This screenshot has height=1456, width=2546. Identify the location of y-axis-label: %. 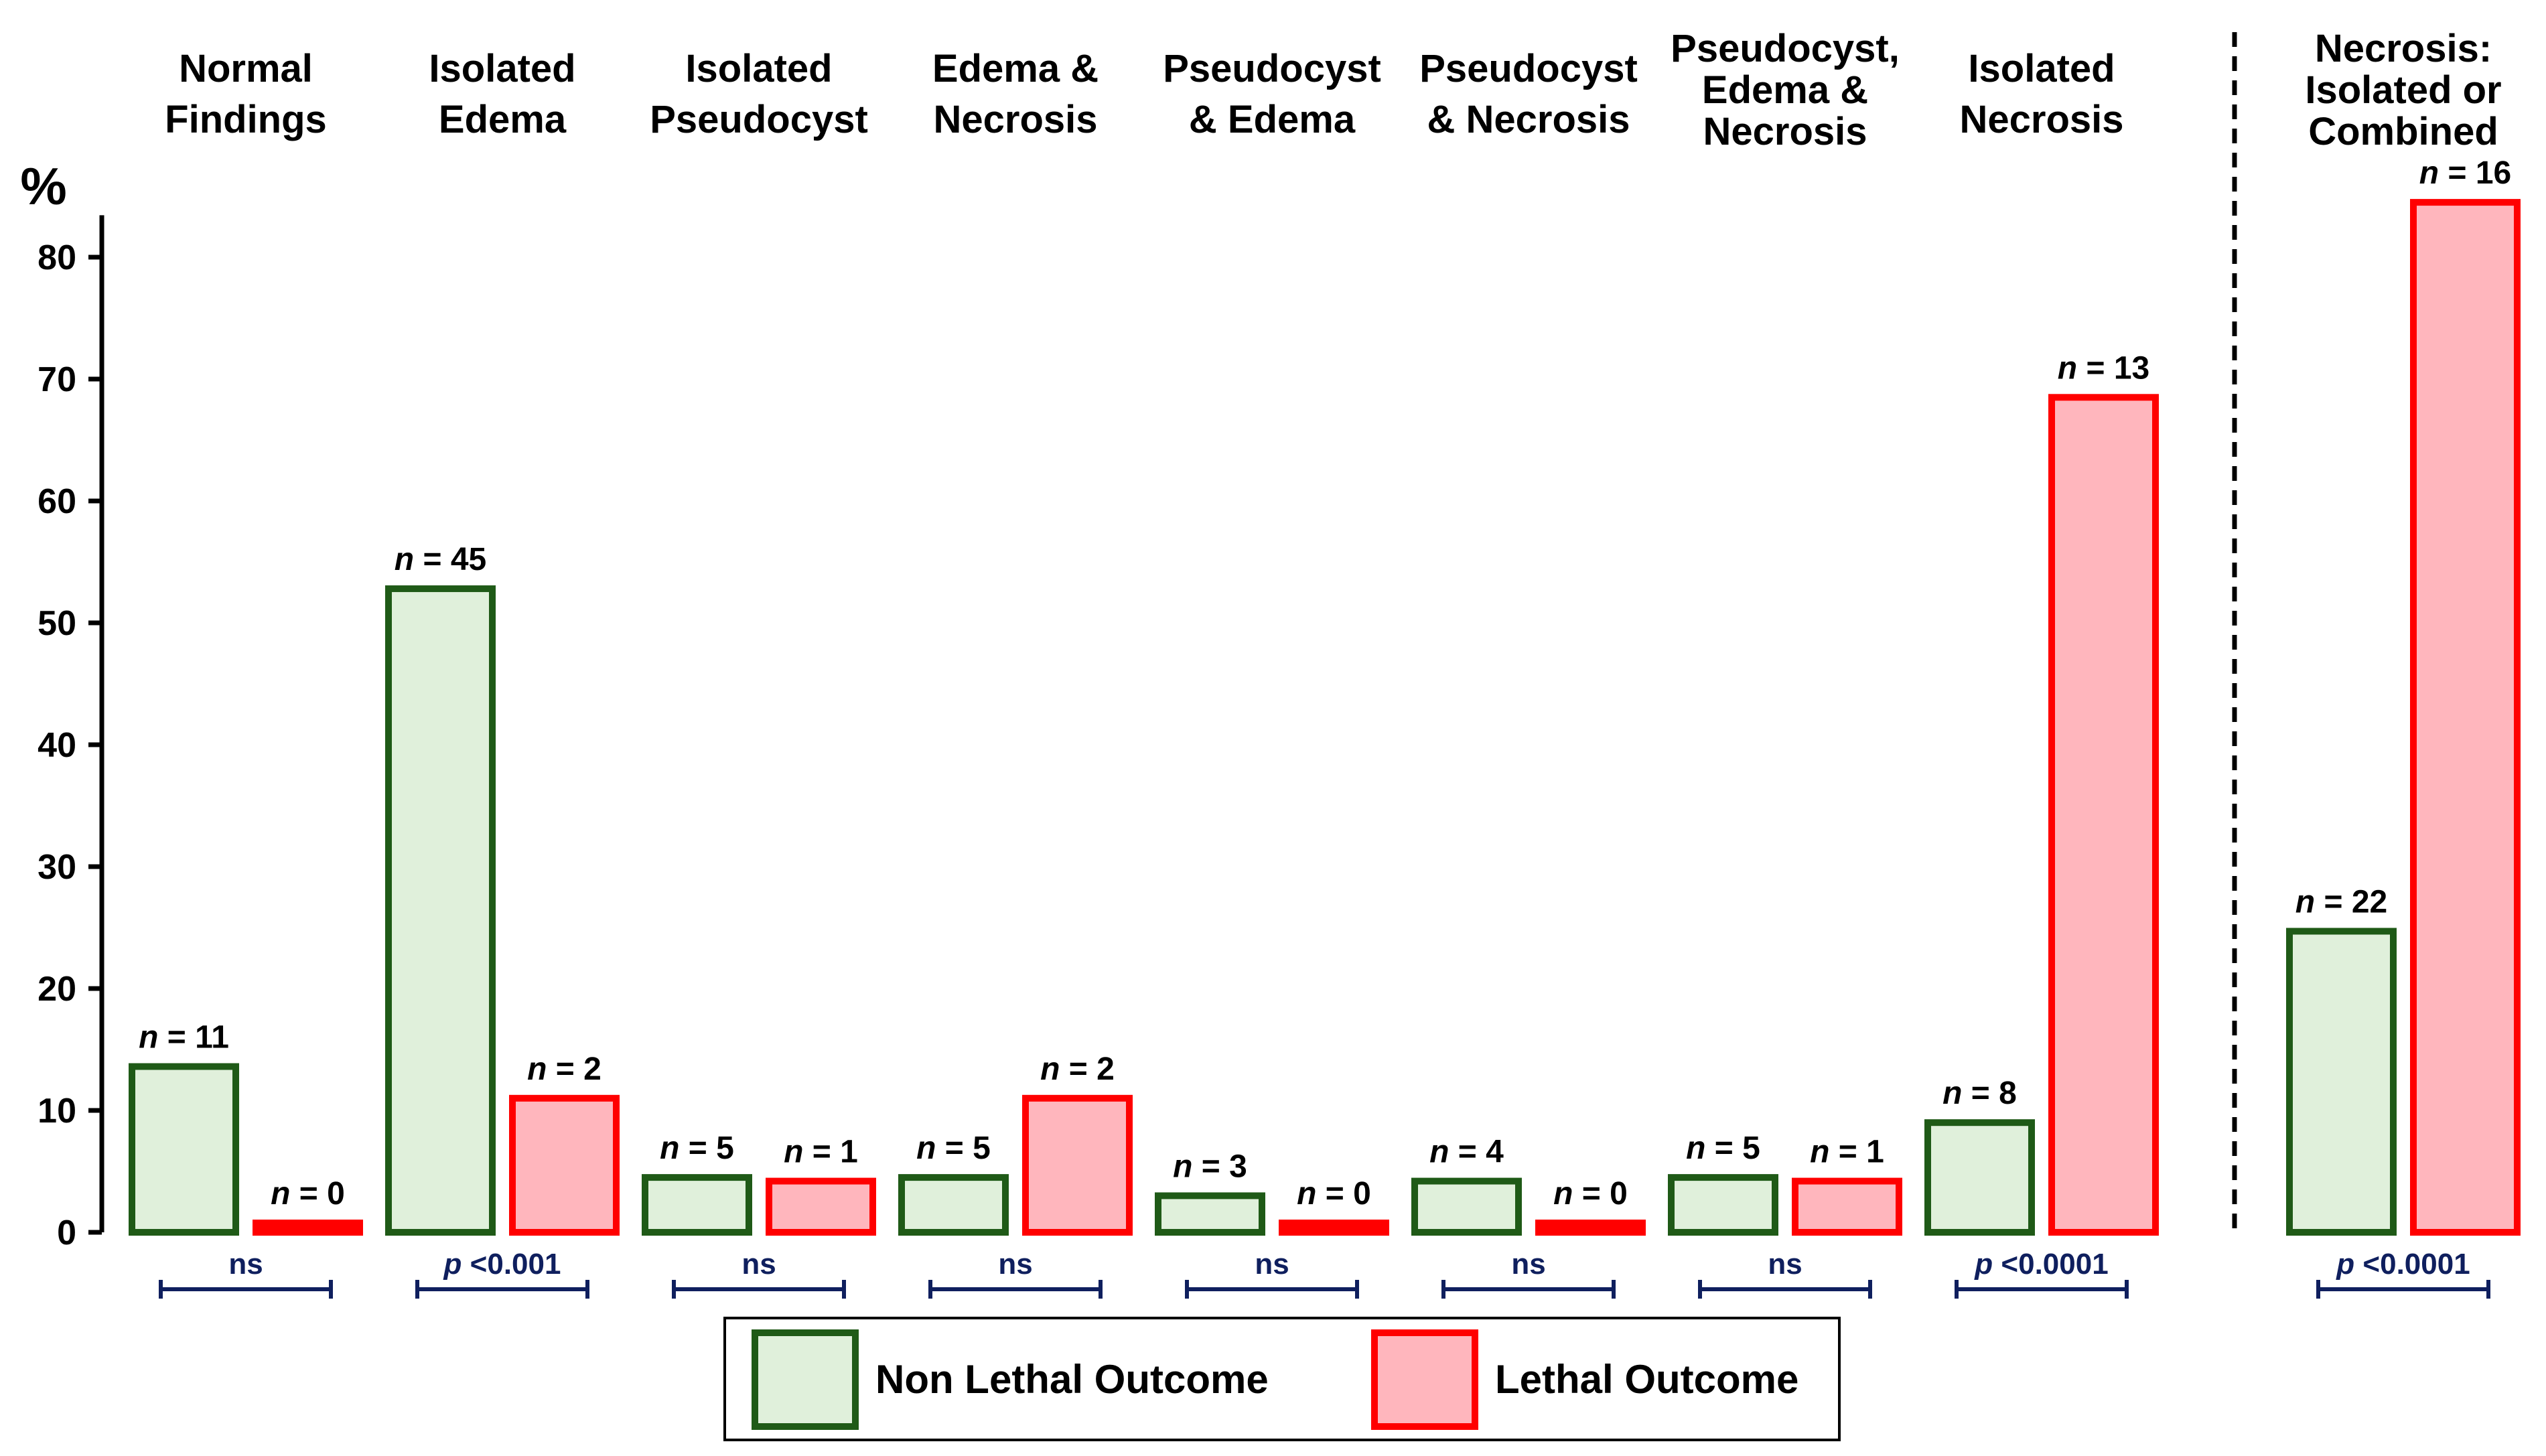
(43, 186).